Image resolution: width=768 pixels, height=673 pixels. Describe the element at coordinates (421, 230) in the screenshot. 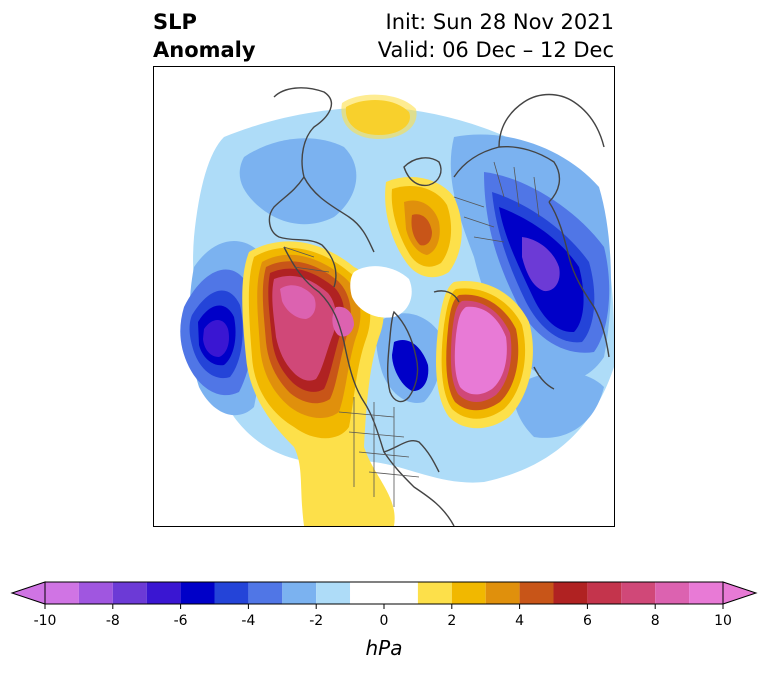

I see `positive-anomaly-scandinavia-core` at that location.